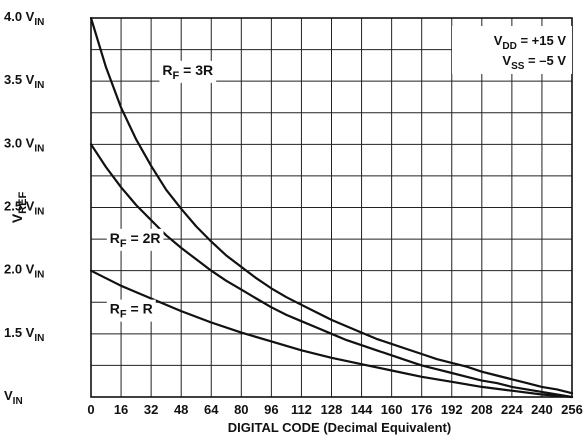 This screenshot has height=443, width=587. I want to click on series-label-text: RF = 2R, so click(135, 240).